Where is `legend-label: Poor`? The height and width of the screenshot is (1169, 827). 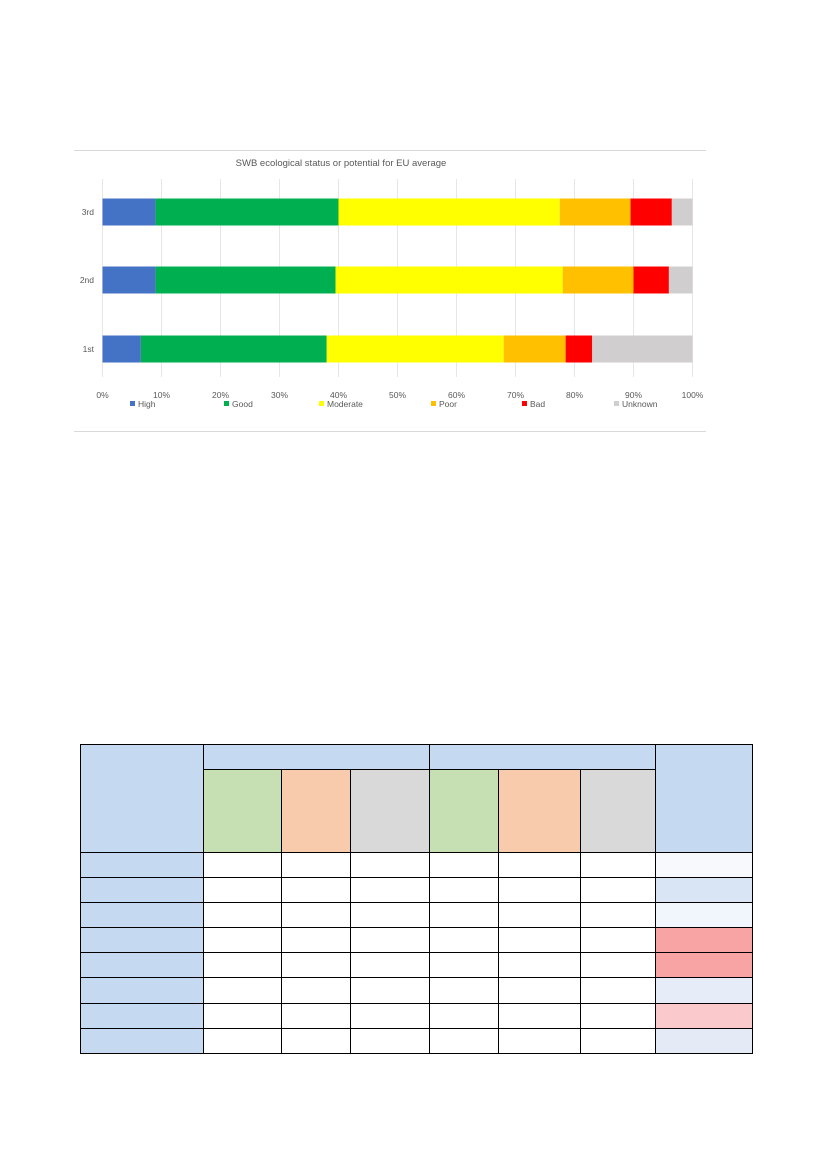 legend-label: Poor is located at coordinates (448, 404).